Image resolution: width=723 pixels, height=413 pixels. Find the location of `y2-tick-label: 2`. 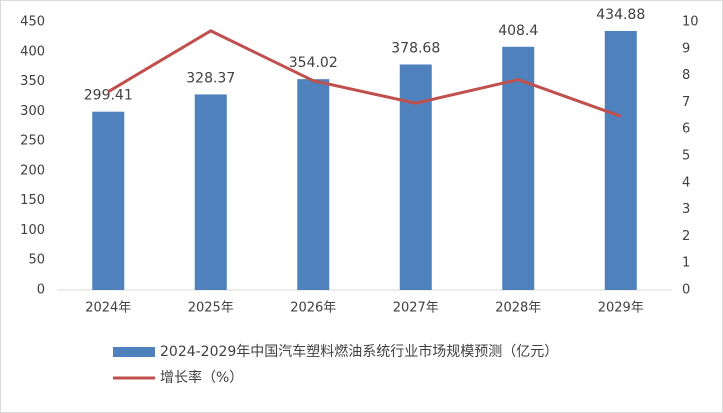

y2-tick-label: 2 is located at coordinates (686, 236).